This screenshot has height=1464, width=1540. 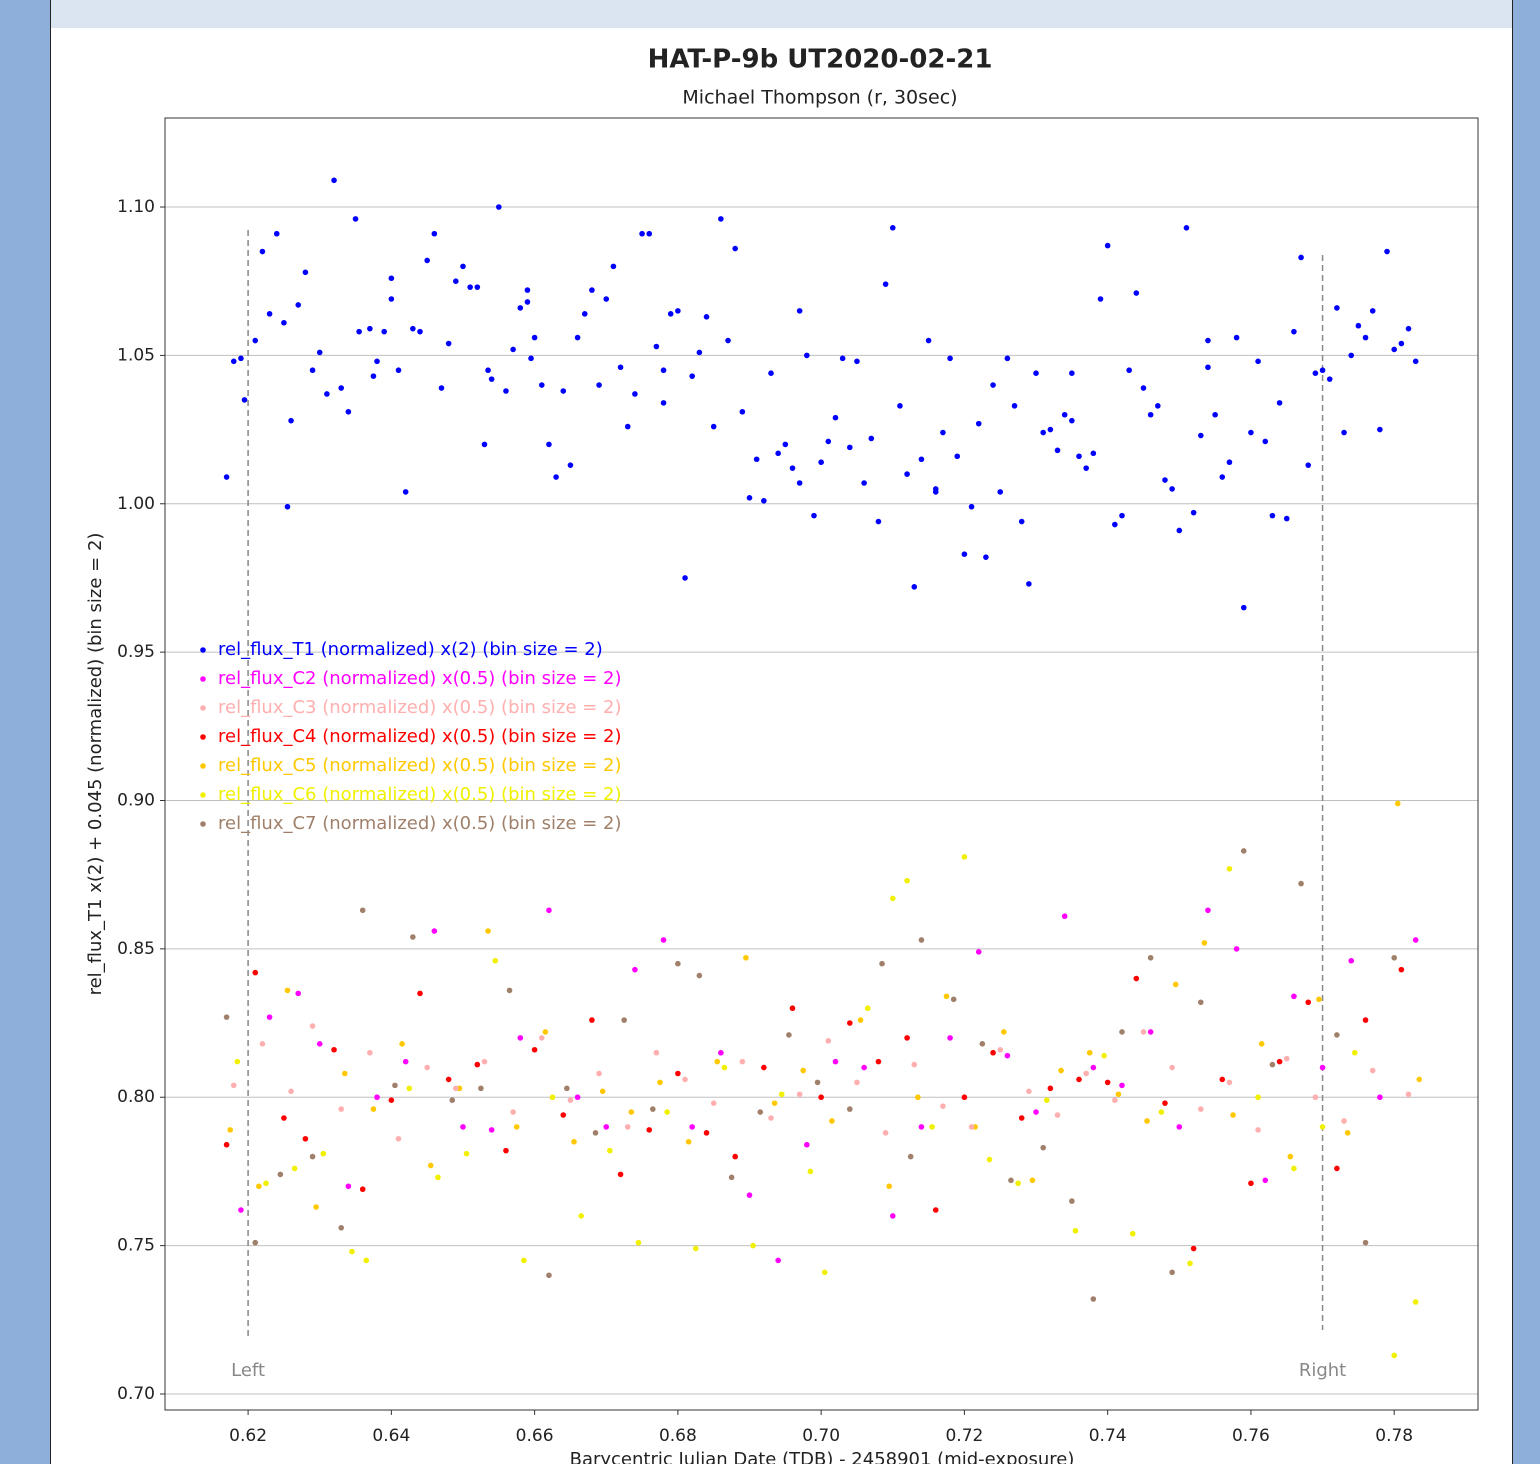 I want to click on y-tick-label: 1.10, so click(x=136, y=207).